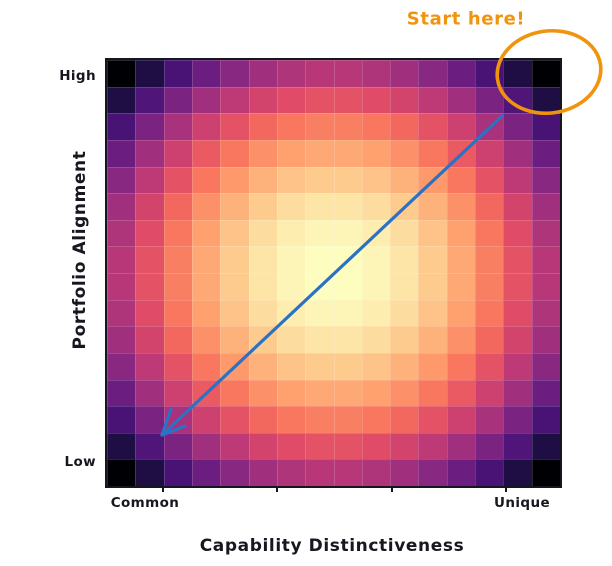  Describe the element at coordinates (466, 19) in the screenshot. I see `start-here-annotation: Start here!` at that location.